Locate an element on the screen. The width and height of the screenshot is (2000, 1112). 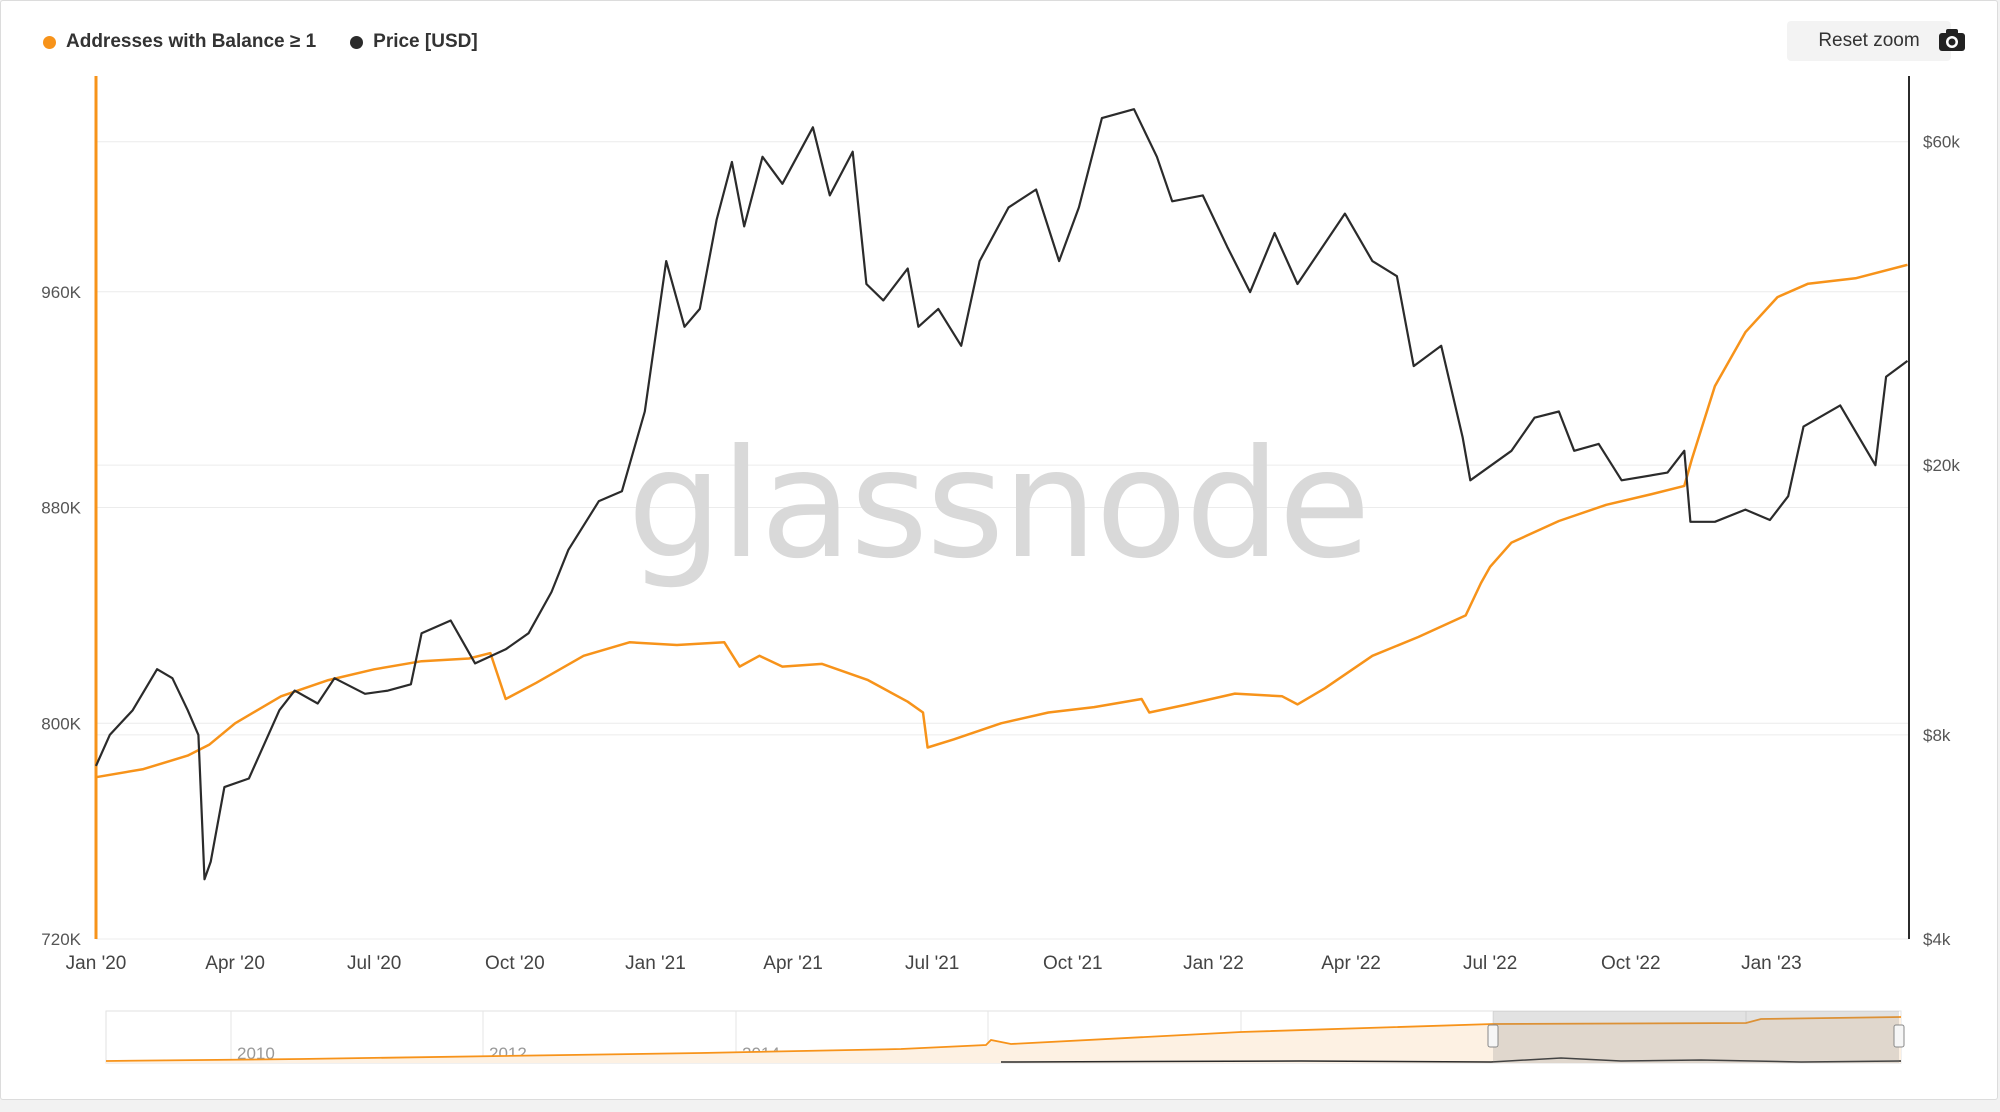
x-tick-label: Jul '21 is located at coordinates (932, 963).